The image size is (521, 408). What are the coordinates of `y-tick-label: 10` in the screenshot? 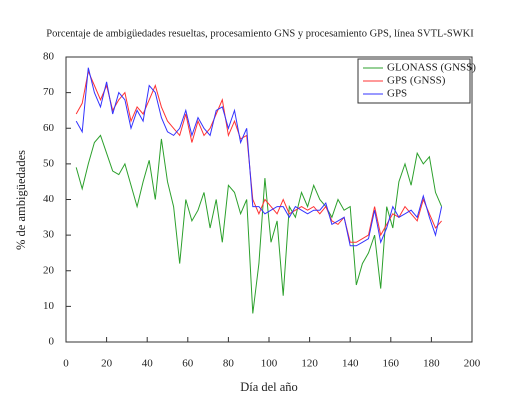 It's located at (49, 306).